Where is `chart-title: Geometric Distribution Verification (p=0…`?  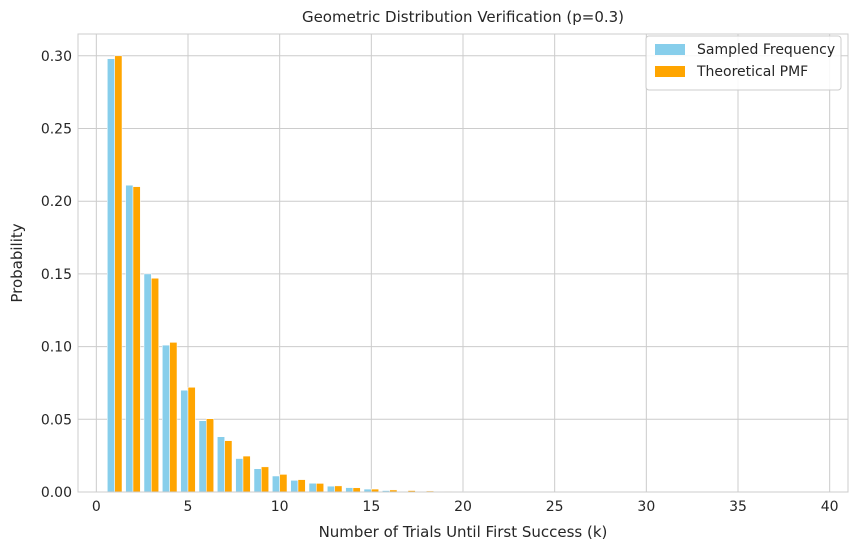 chart-title: Geometric Distribution Verification (p=0… is located at coordinates (463, 17).